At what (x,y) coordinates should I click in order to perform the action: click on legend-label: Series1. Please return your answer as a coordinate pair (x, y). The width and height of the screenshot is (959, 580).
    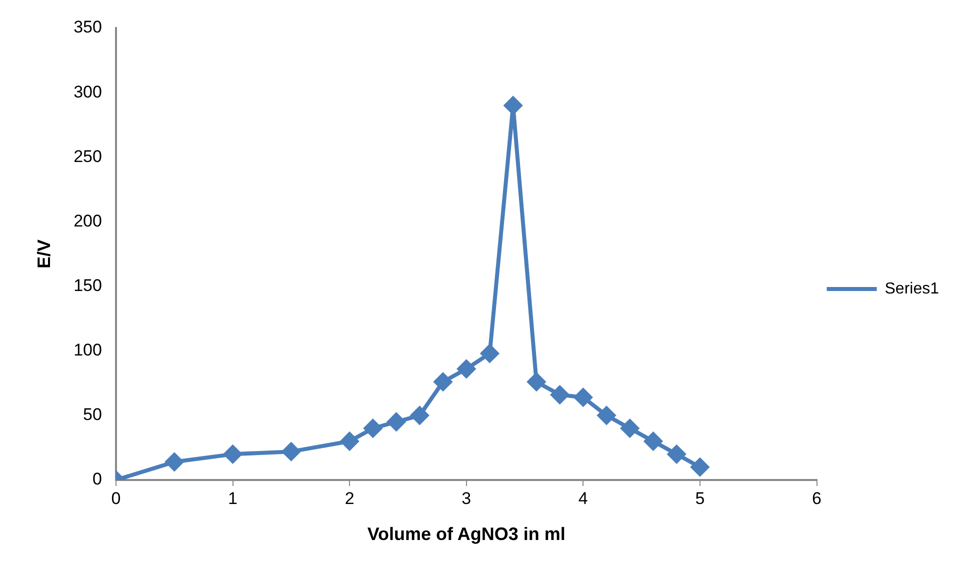
    Looking at the image, I should click on (912, 289).